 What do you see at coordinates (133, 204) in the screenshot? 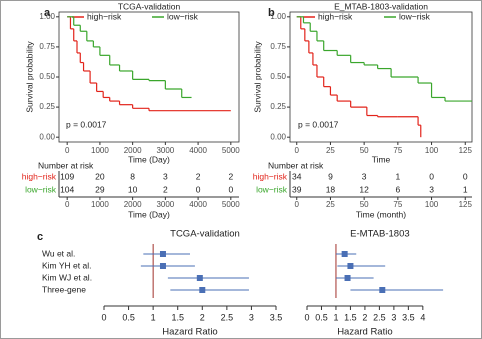
I see `x-tick-label: 2000` at bounding box center [133, 204].